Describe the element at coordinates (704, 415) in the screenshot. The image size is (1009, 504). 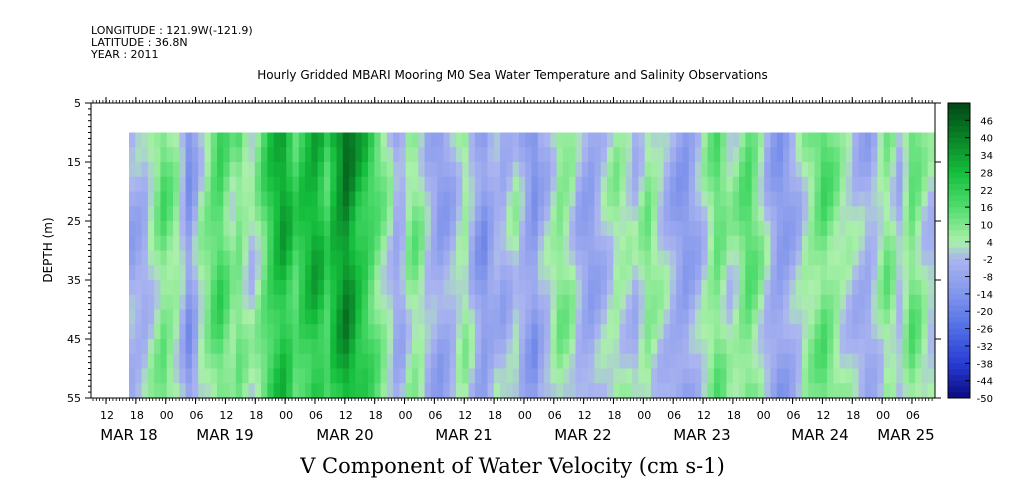
I see `x-hour-label: 12` at that location.